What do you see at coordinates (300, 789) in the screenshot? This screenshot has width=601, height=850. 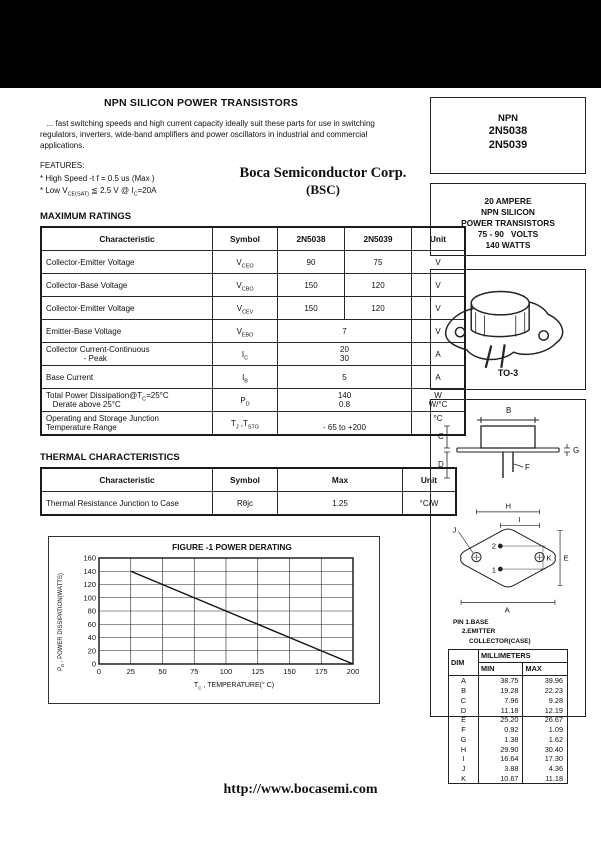 I see `footer-url: http://www.bocasemi.com` at bounding box center [300, 789].